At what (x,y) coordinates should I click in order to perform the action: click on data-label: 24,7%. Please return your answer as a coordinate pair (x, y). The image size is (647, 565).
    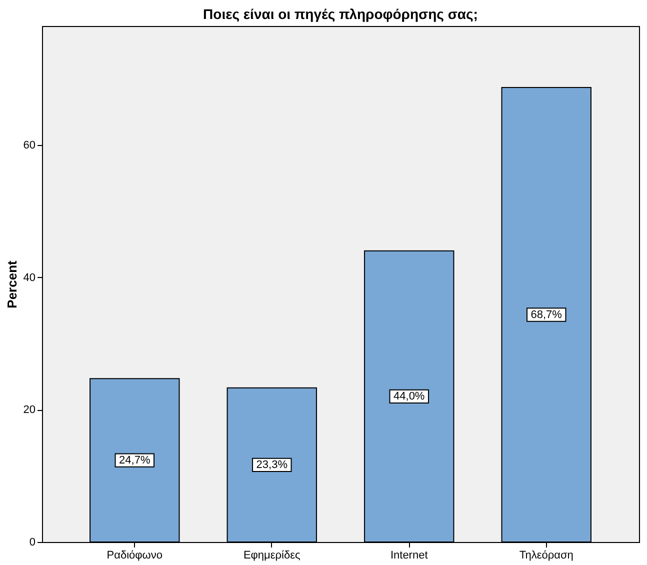
    Looking at the image, I should click on (134, 460).